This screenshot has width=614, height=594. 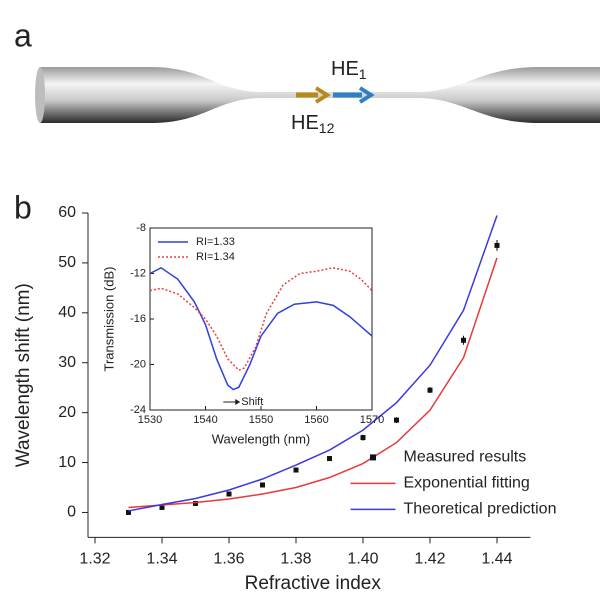 I want to click on x-tick-label: 1.42, so click(x=429, y=559).